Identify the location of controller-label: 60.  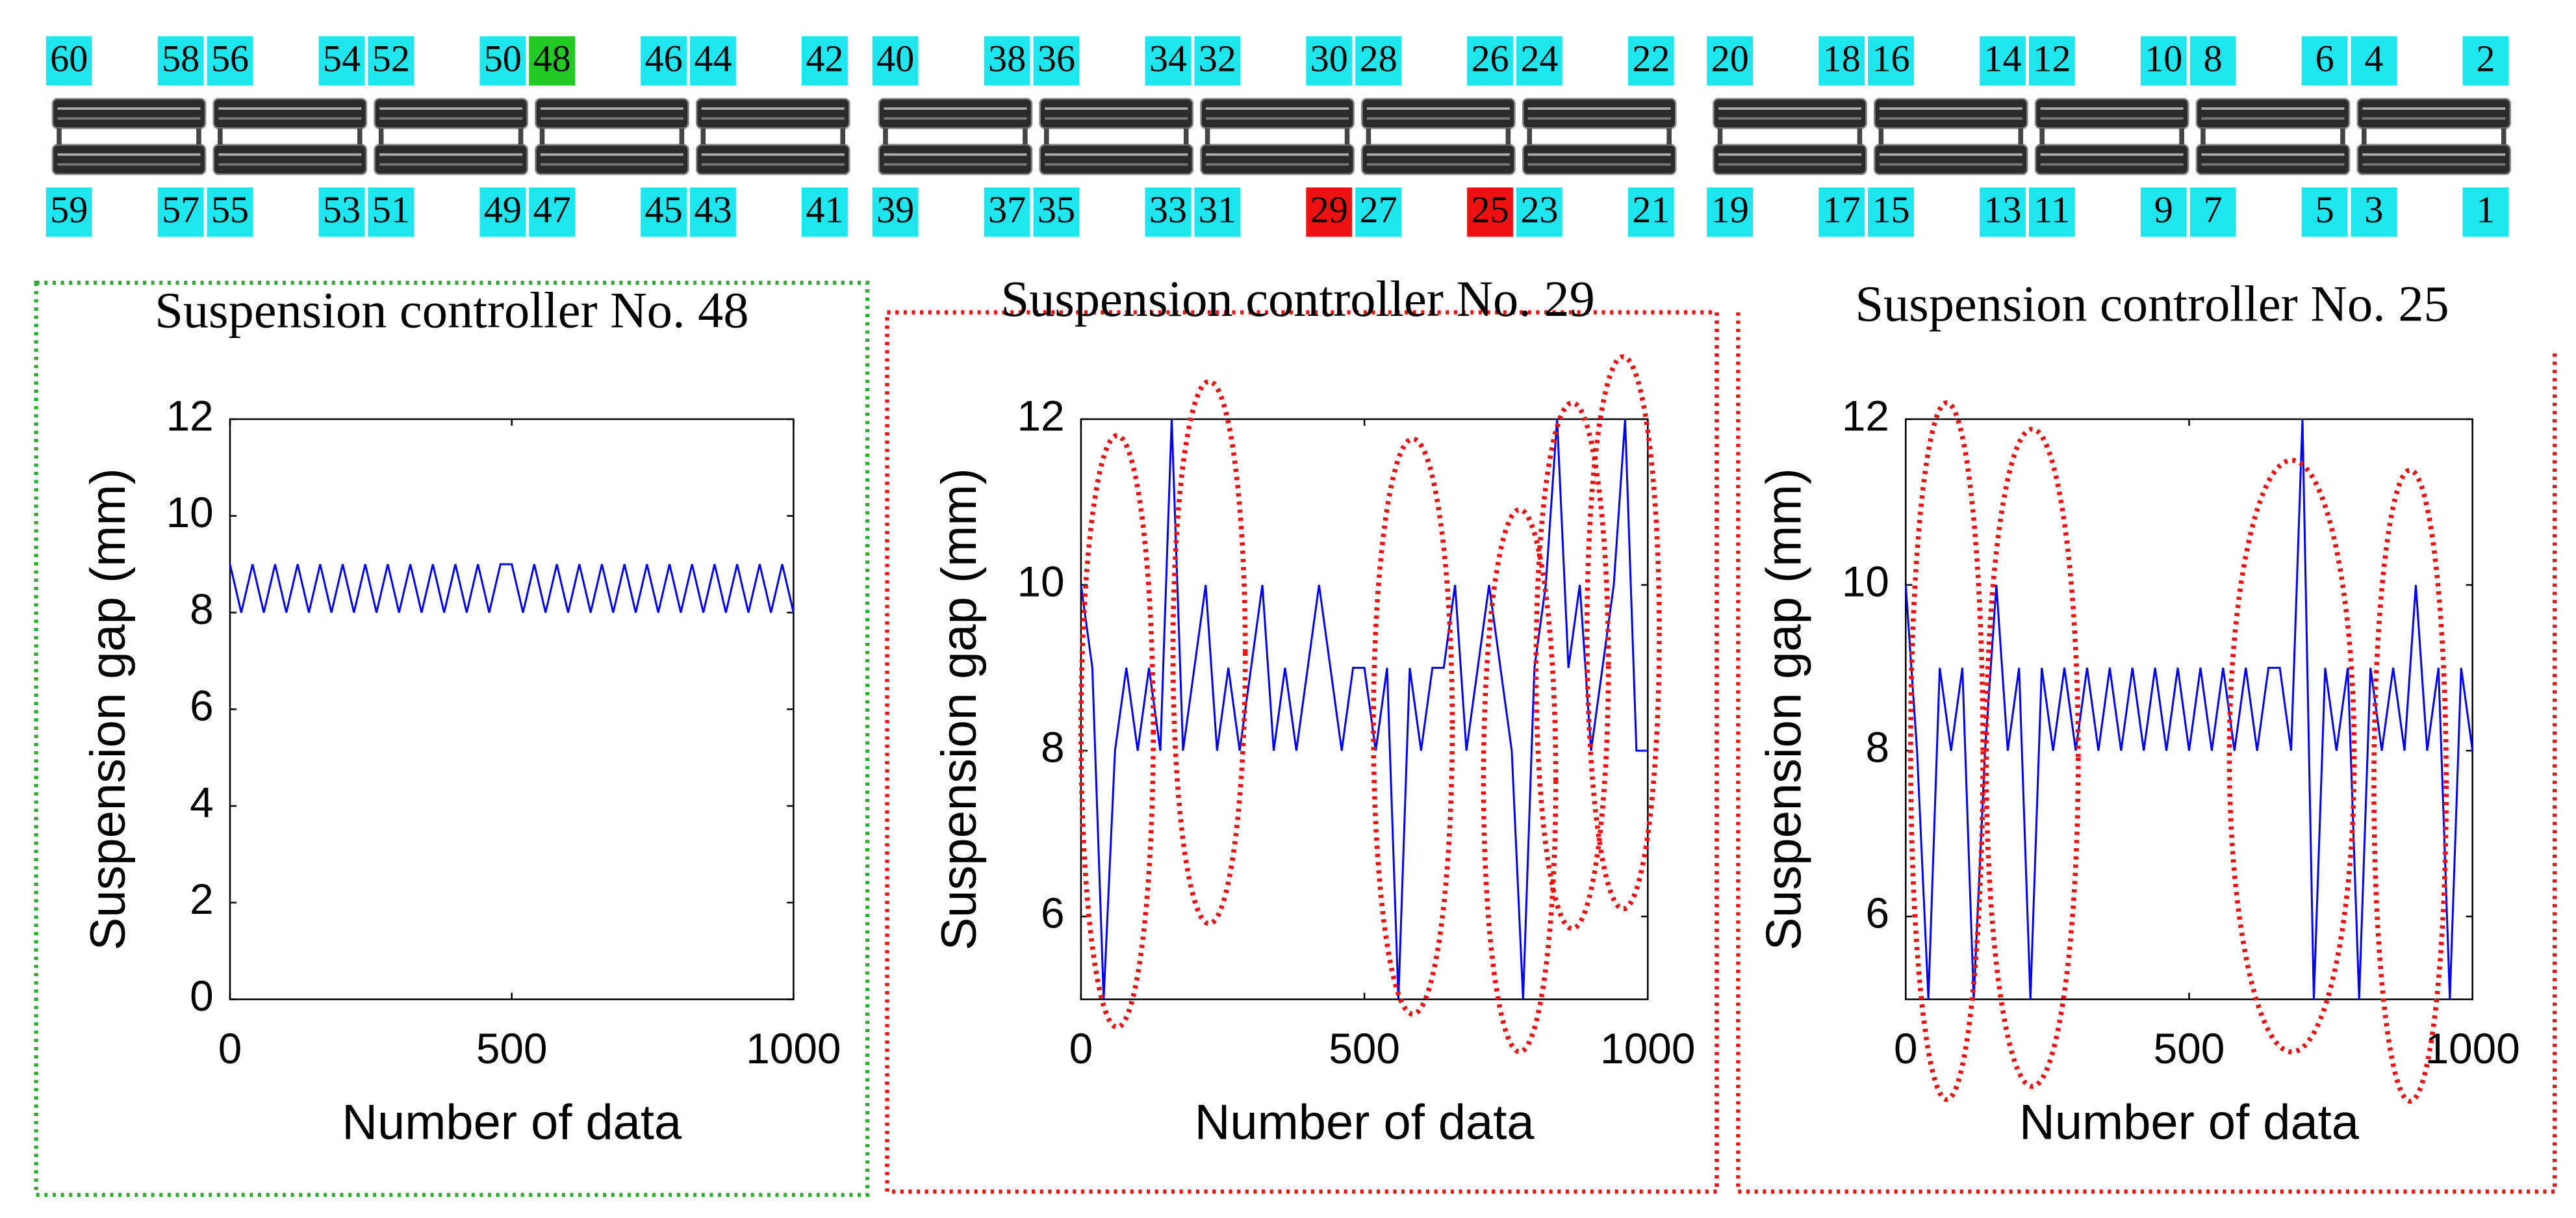
(69, 59).